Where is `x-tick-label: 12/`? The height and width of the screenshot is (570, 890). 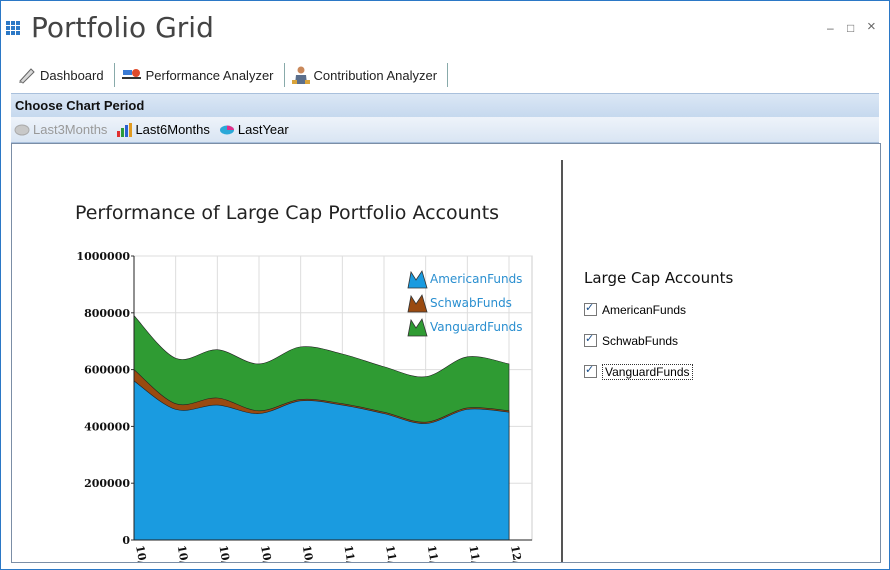
x-tick-label: 12/ is located at coordinates (516, 553).